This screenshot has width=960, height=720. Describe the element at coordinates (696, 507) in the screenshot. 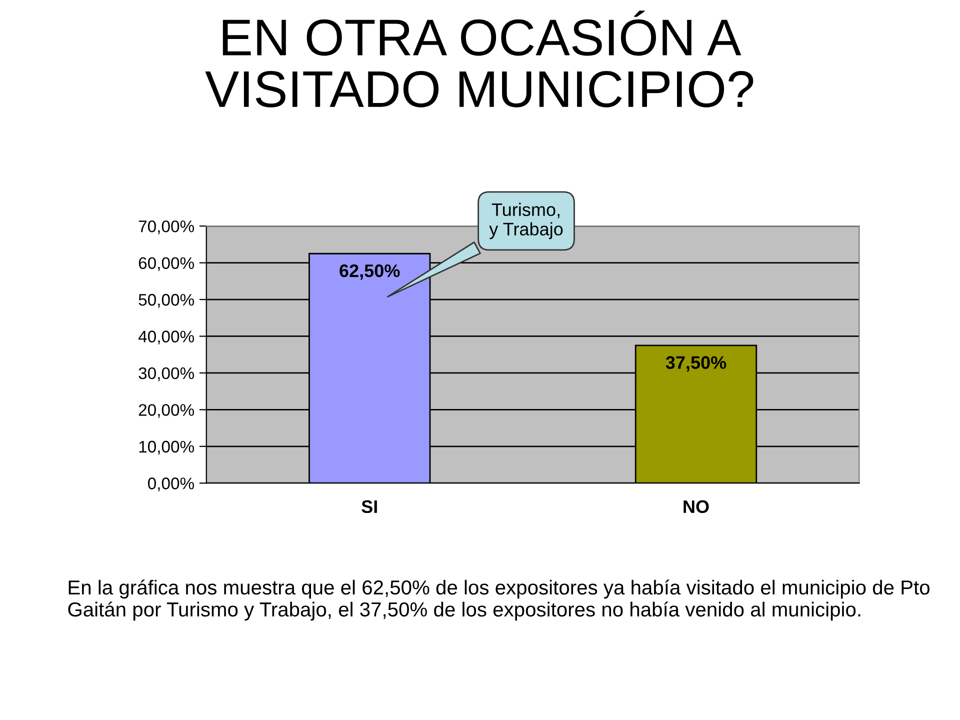

I see `x-tick-label: NO` at that location.